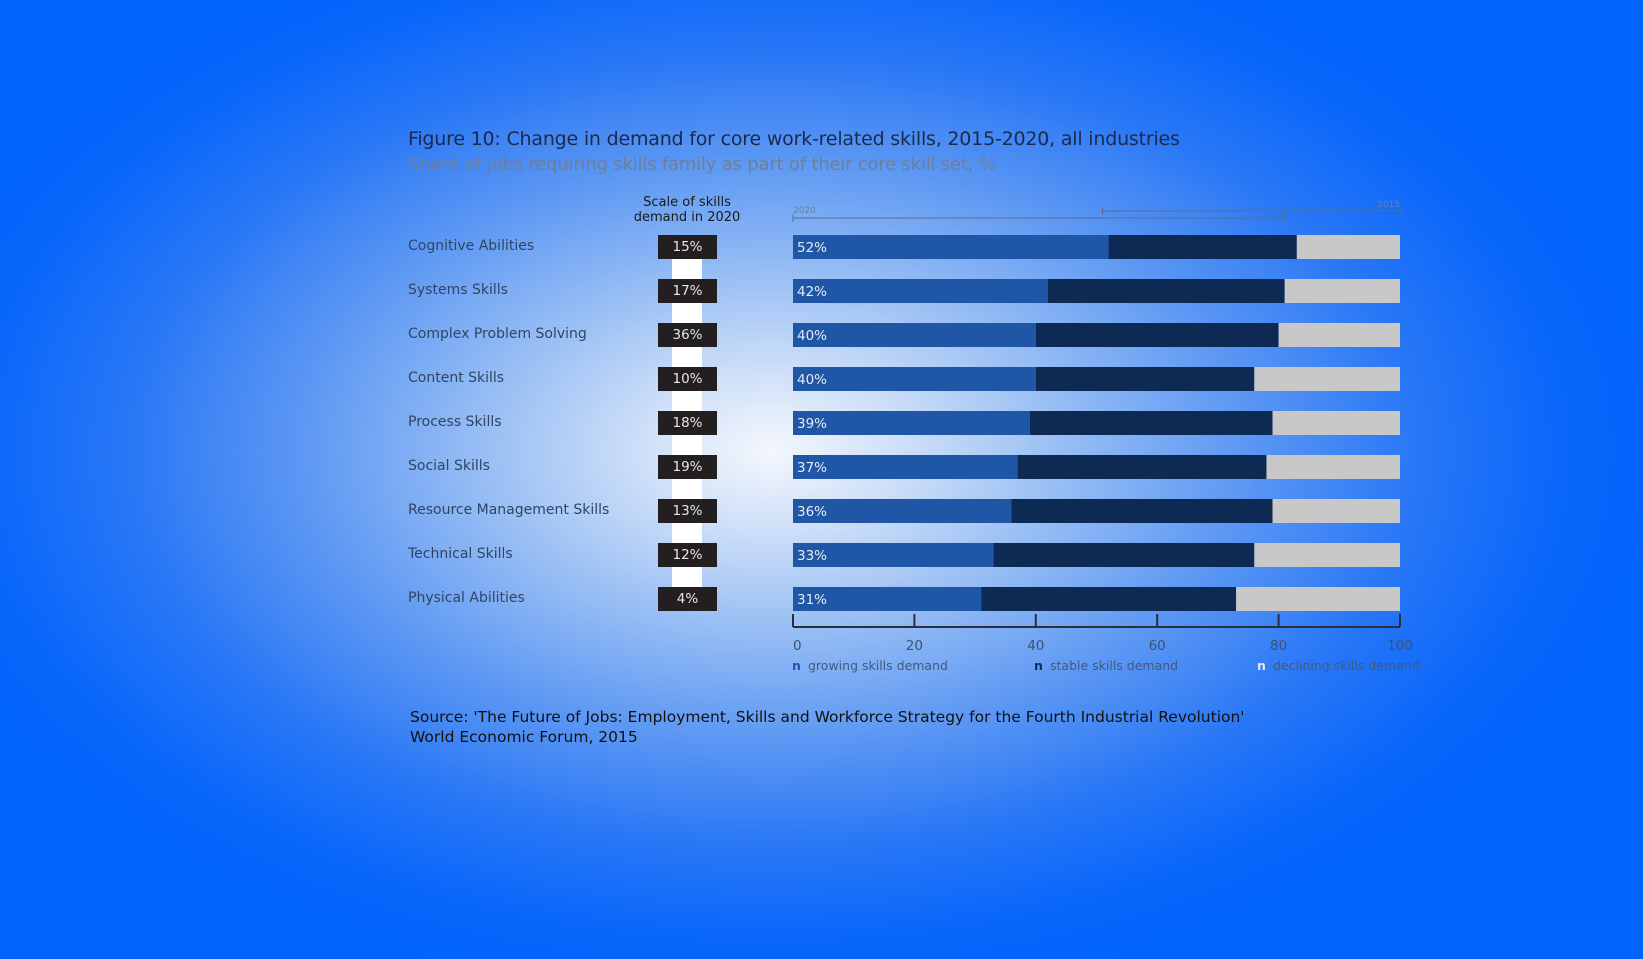 This screenshot has height=959, width=1643. What do you see at coordinates (687, 335) in the screenshot?
I see `scale-value-box: 36%` at bounding box center [687, 335].